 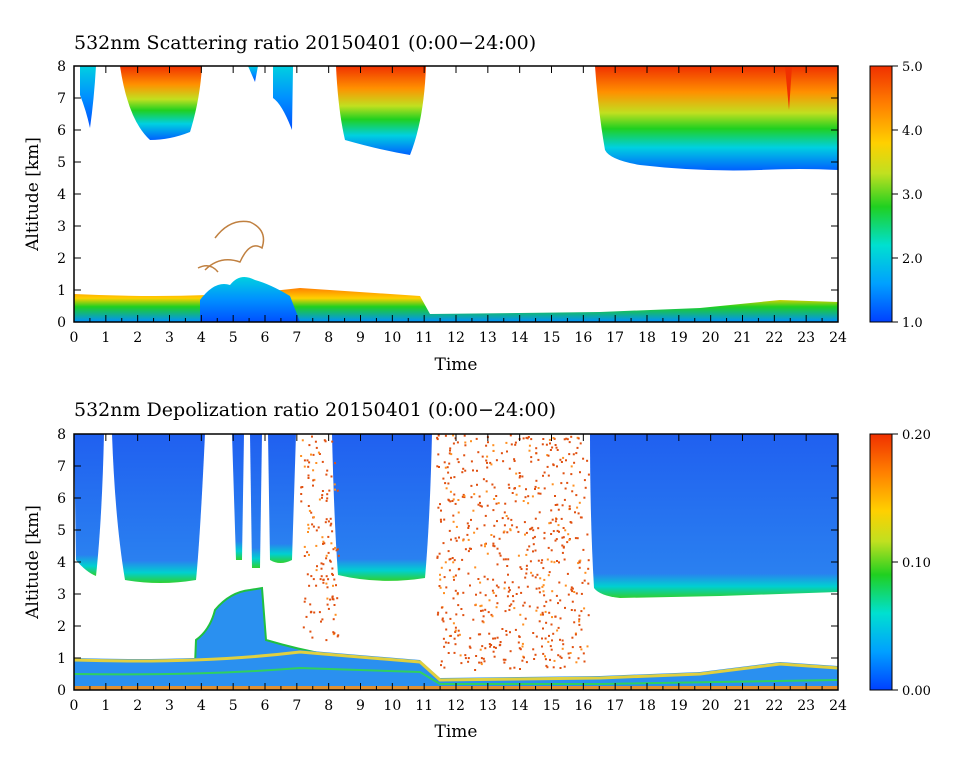 I want to click on x-tick-label: 11, so click(x=424, y=706).